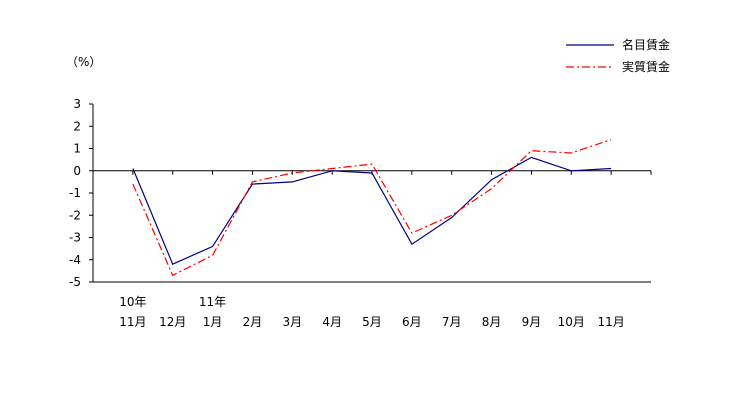 The image size is (750, 409). What do you see at coordinates (172, 322) in the screenshot?
I see `x-month-label: 12月` at bounding box center [172, 322].